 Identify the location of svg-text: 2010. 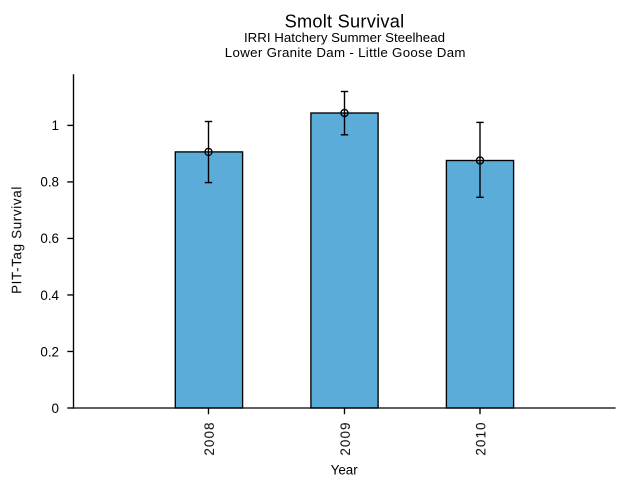
(480, 438).